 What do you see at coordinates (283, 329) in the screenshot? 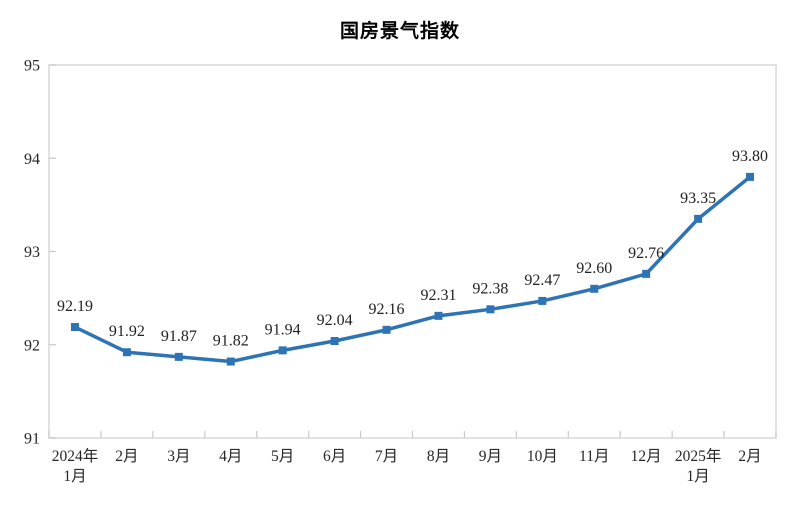
I see `data-label: 91.94` at bounding box center [283, 329].